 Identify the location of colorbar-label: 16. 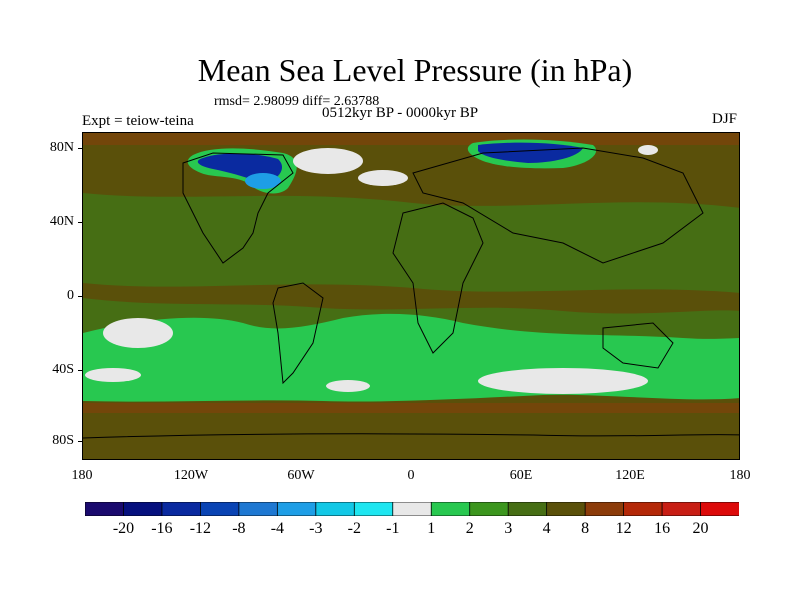
(662, 528).